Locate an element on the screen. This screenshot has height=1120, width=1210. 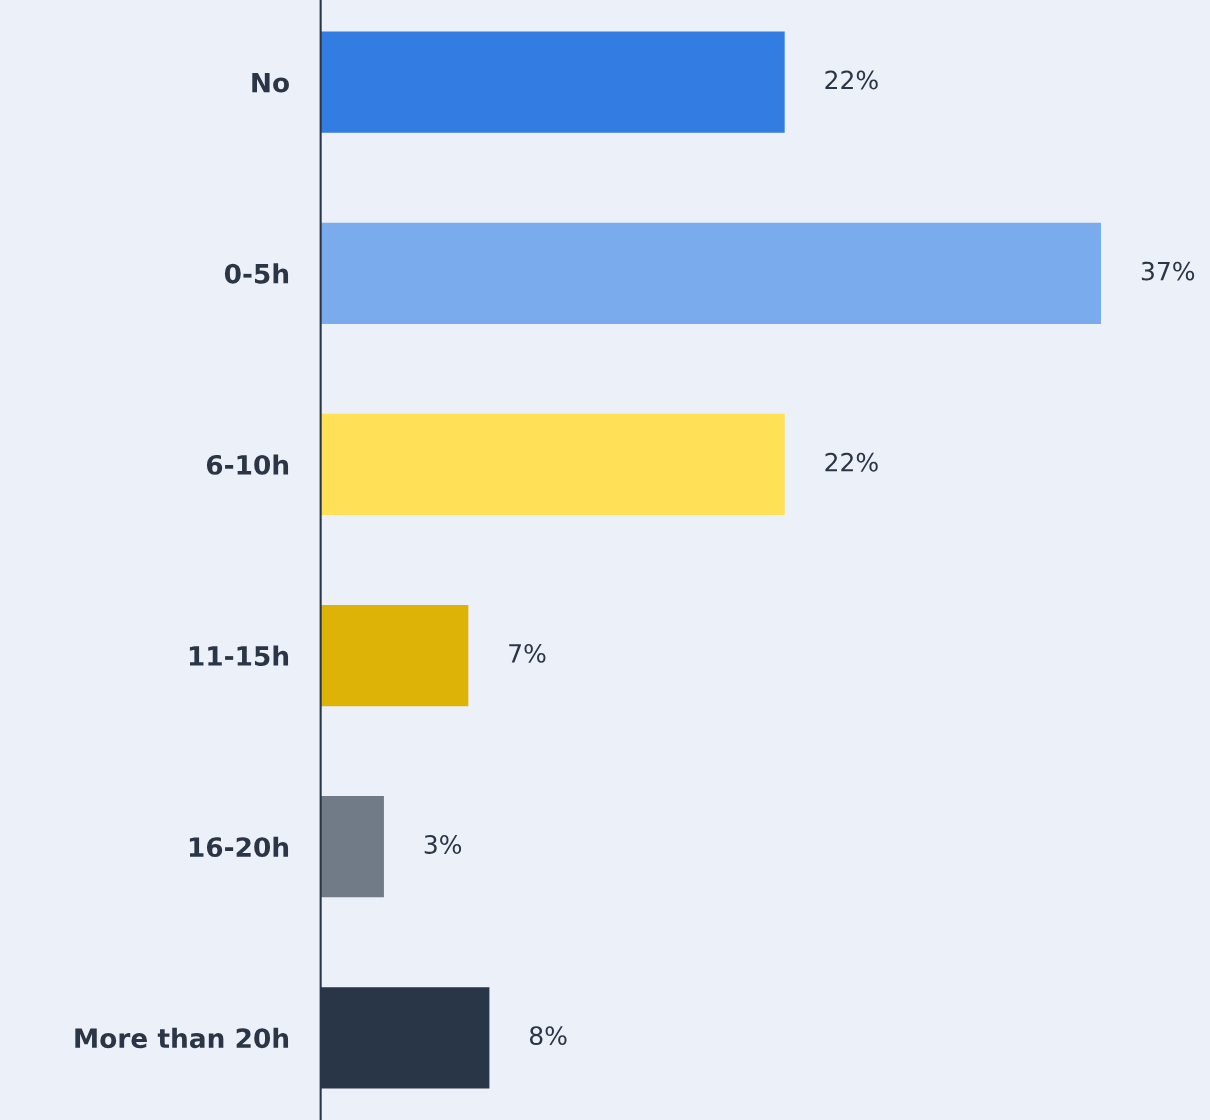
data-label: 8% is located at coordinates (548, 1036).